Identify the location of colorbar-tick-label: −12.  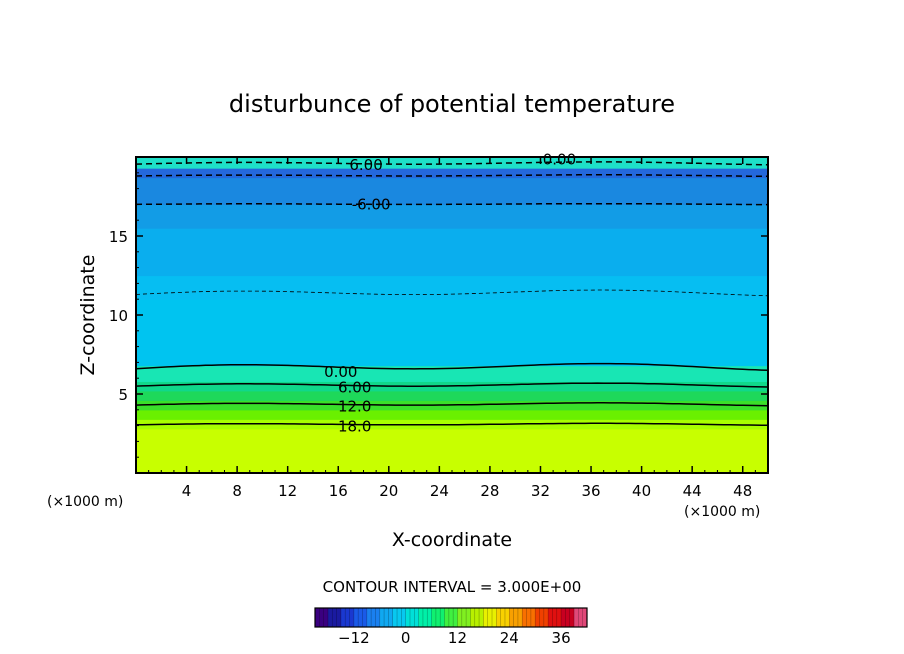
(354, 638).